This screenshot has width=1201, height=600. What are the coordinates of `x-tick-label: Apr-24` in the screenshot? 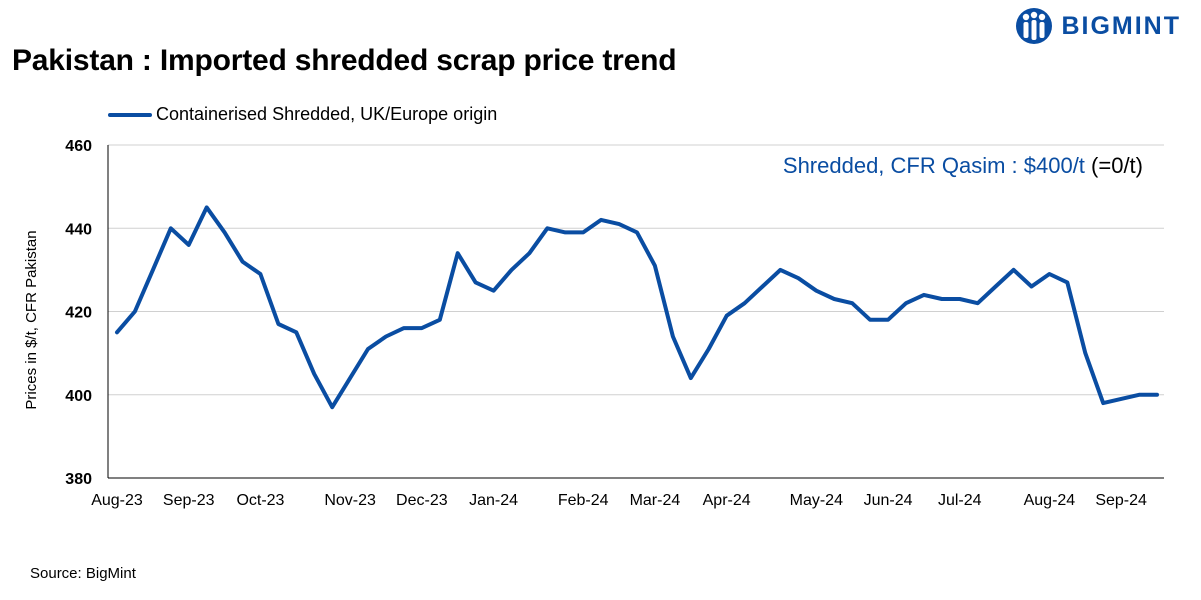 It's located at (727, 500).